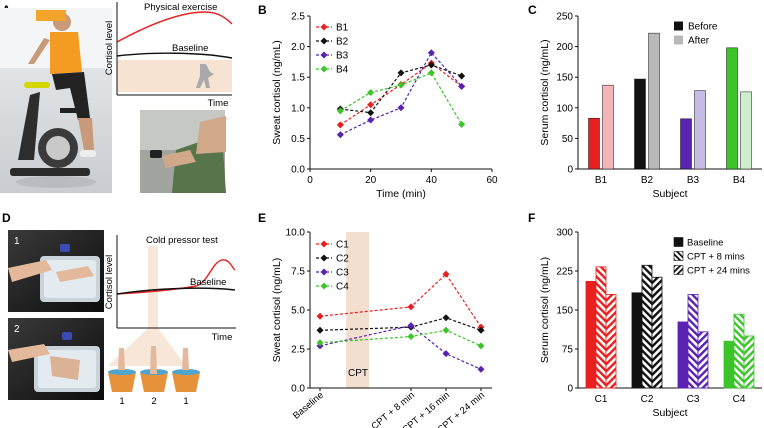  Describe the element at coordinates (703, 27) in the screenshot. I see `legend-label: Before` at that location.